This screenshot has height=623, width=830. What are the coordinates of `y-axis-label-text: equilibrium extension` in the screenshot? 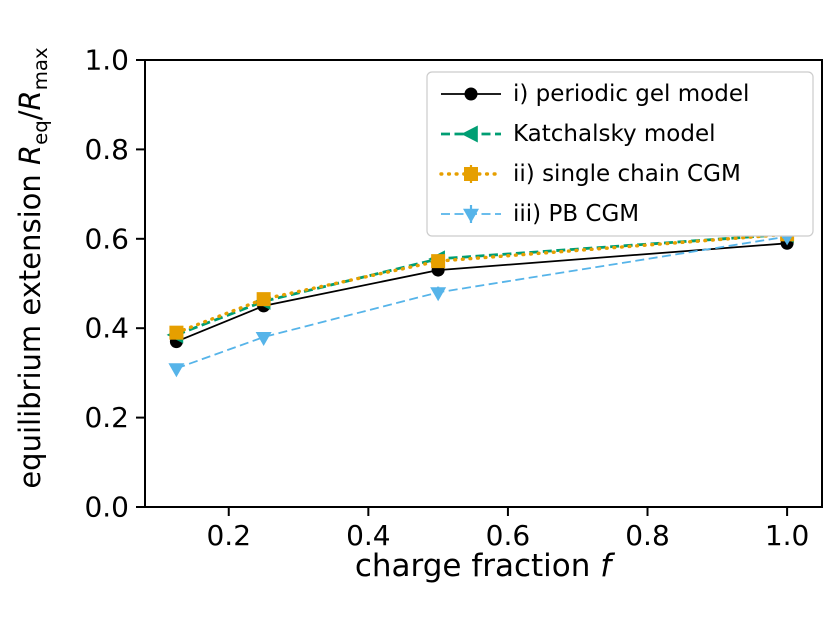 It's located at (30, 327).